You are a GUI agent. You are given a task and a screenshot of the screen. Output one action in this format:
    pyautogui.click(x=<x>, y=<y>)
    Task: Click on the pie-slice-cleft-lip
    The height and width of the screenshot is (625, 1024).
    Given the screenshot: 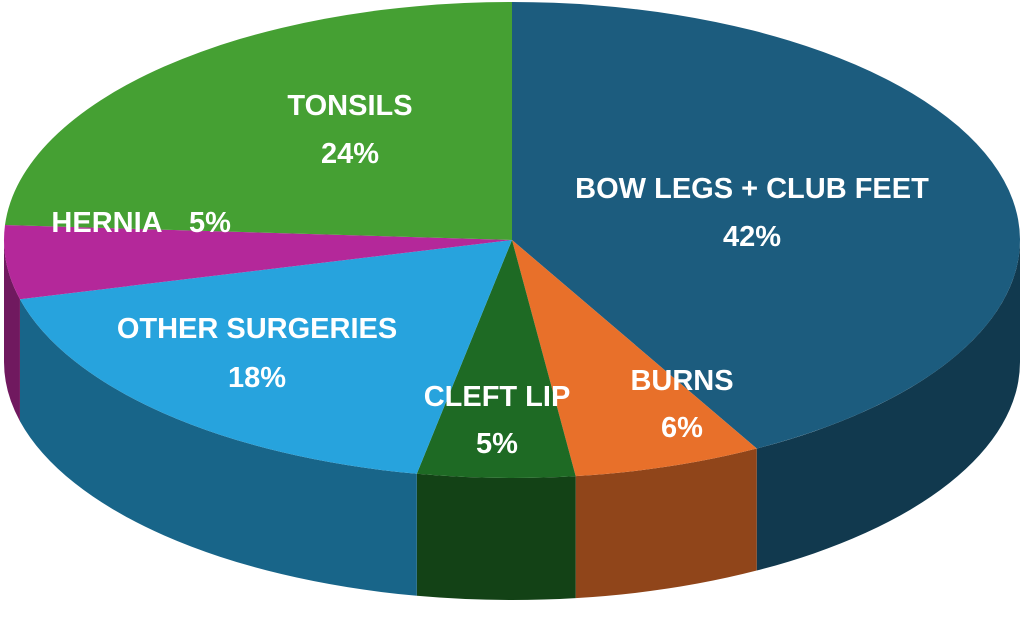 What is the action you would take?
    pyautogui.click(x=496, y=359)
    